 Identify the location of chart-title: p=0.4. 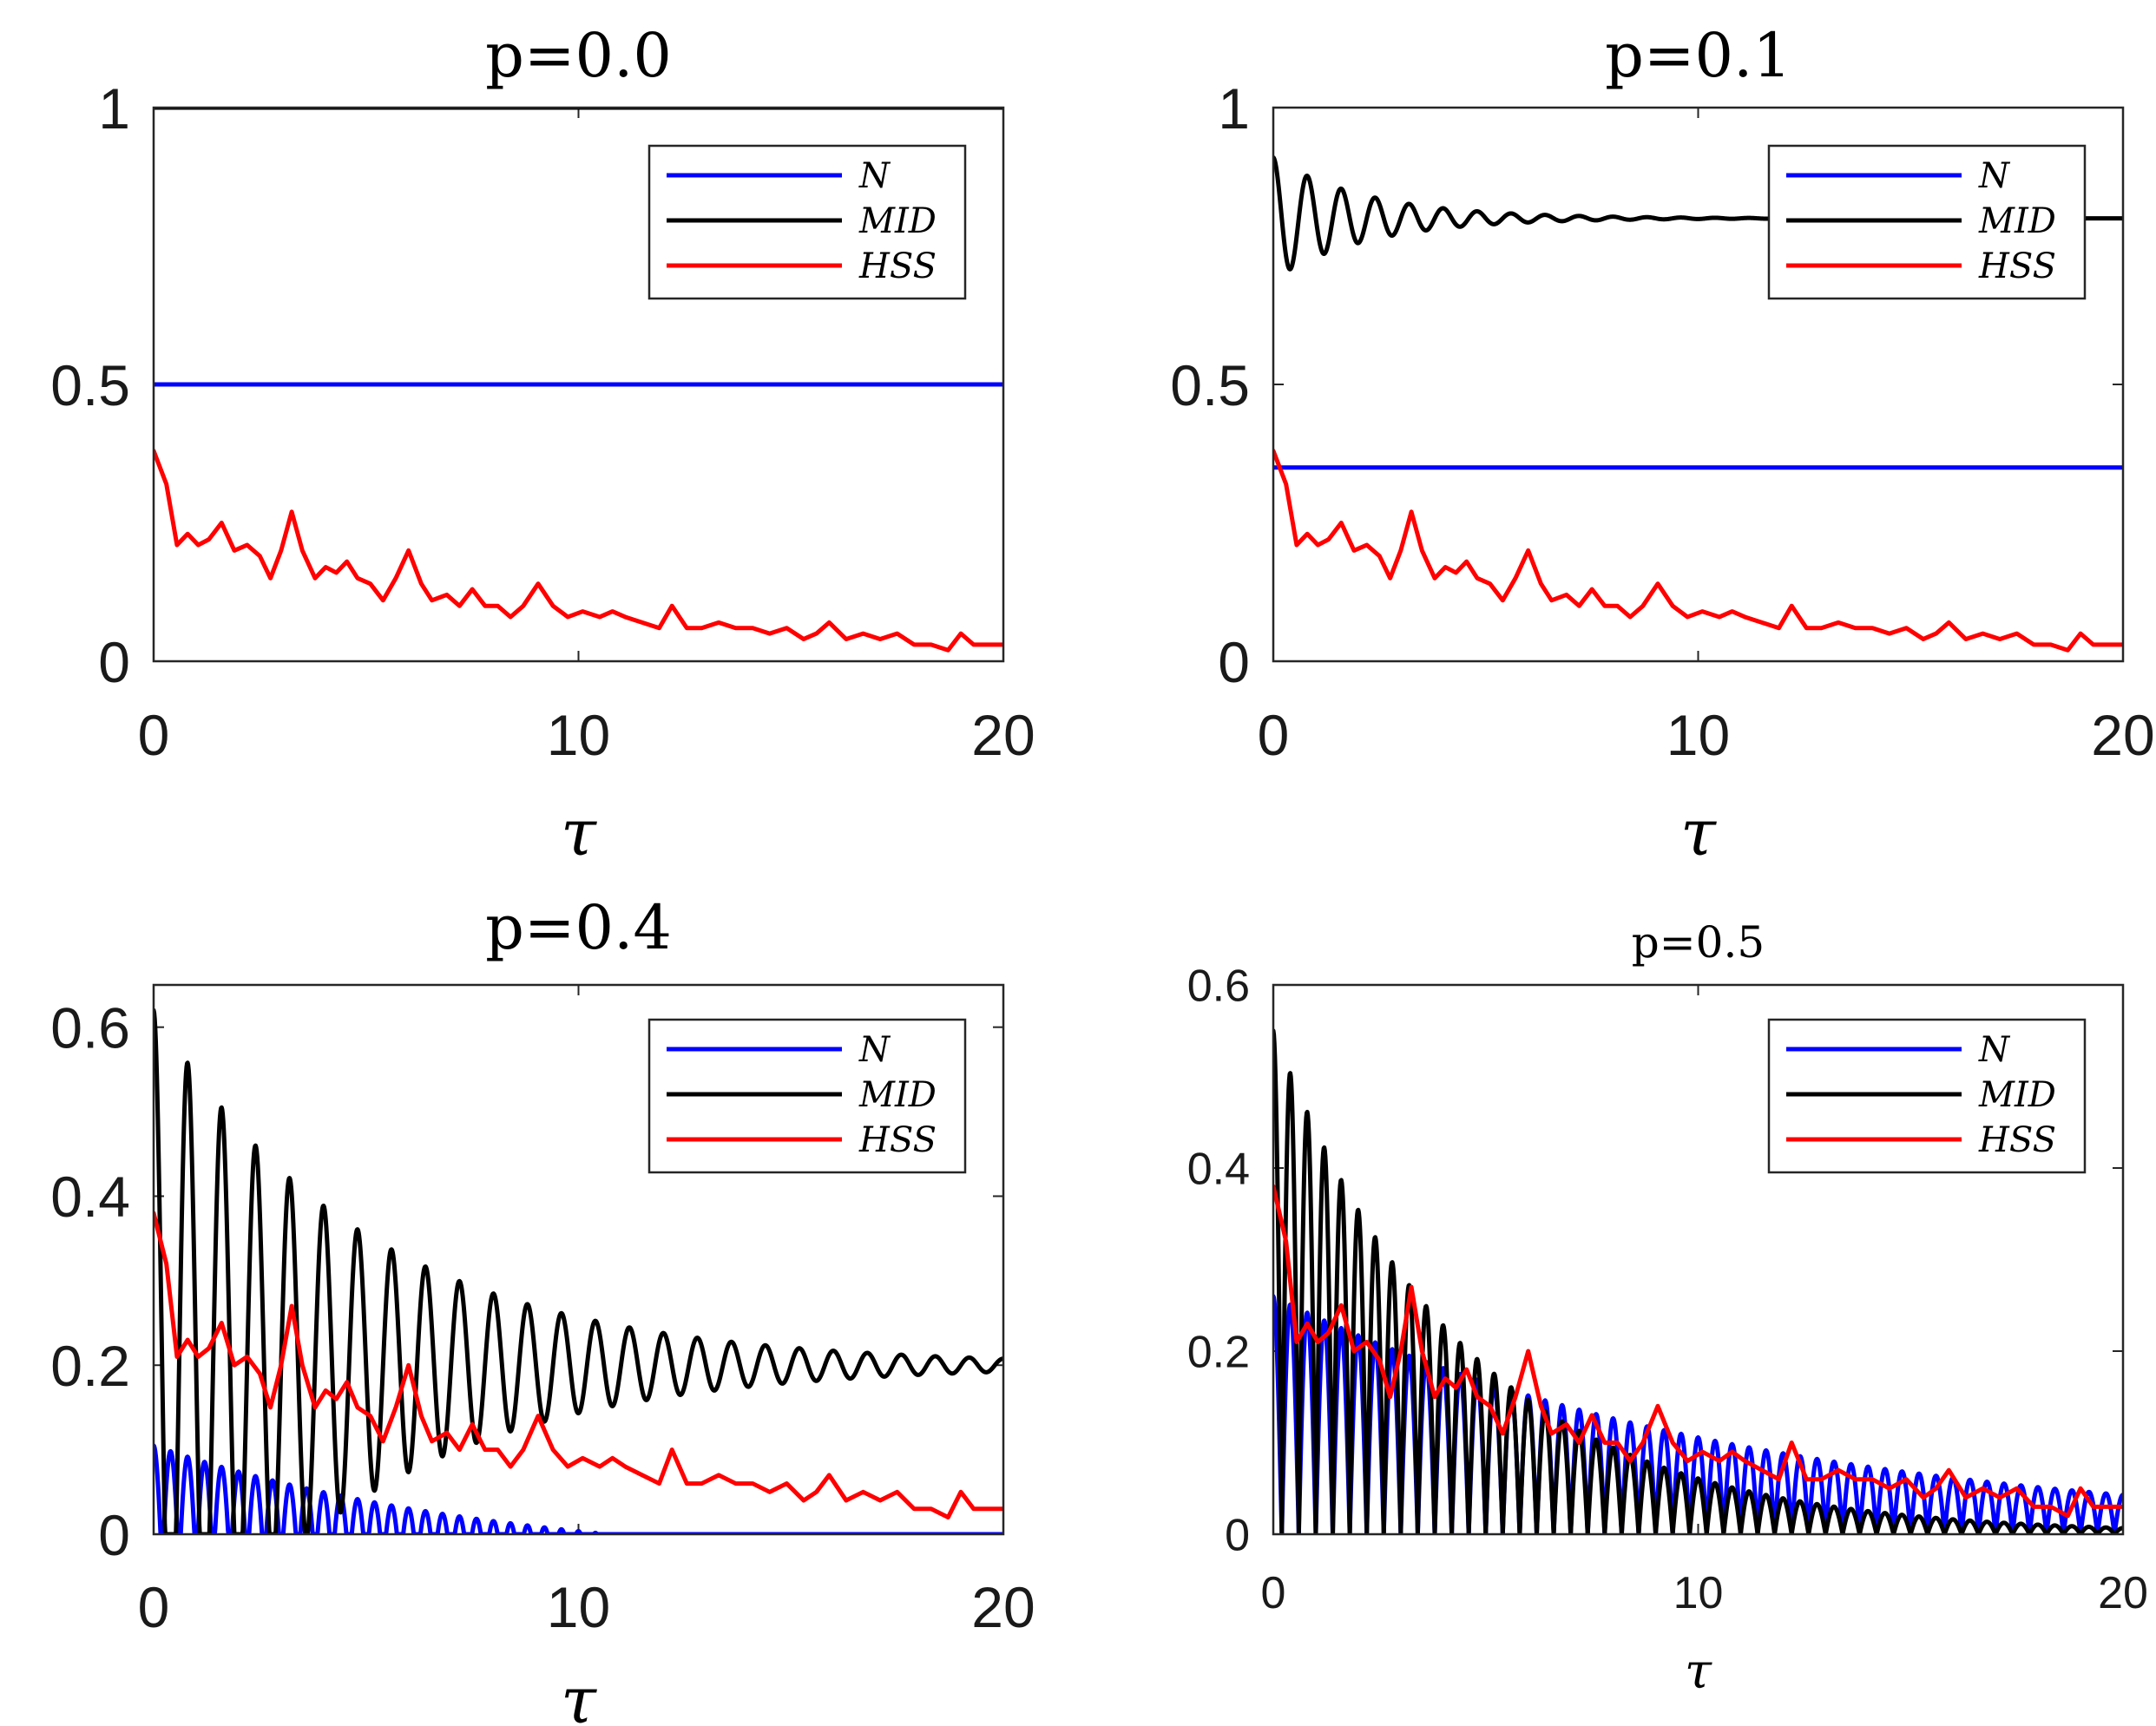
(578, 928).